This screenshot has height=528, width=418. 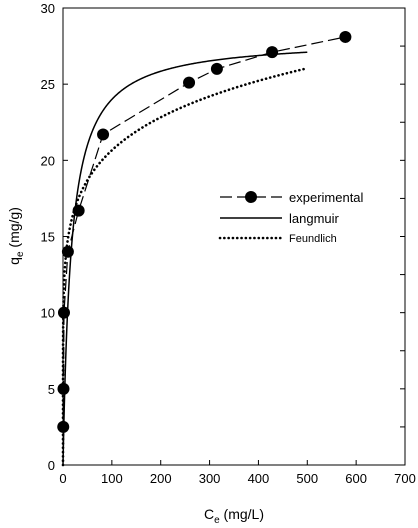 I want to click on y-tick-label: 15, so click(x=48, y=237).